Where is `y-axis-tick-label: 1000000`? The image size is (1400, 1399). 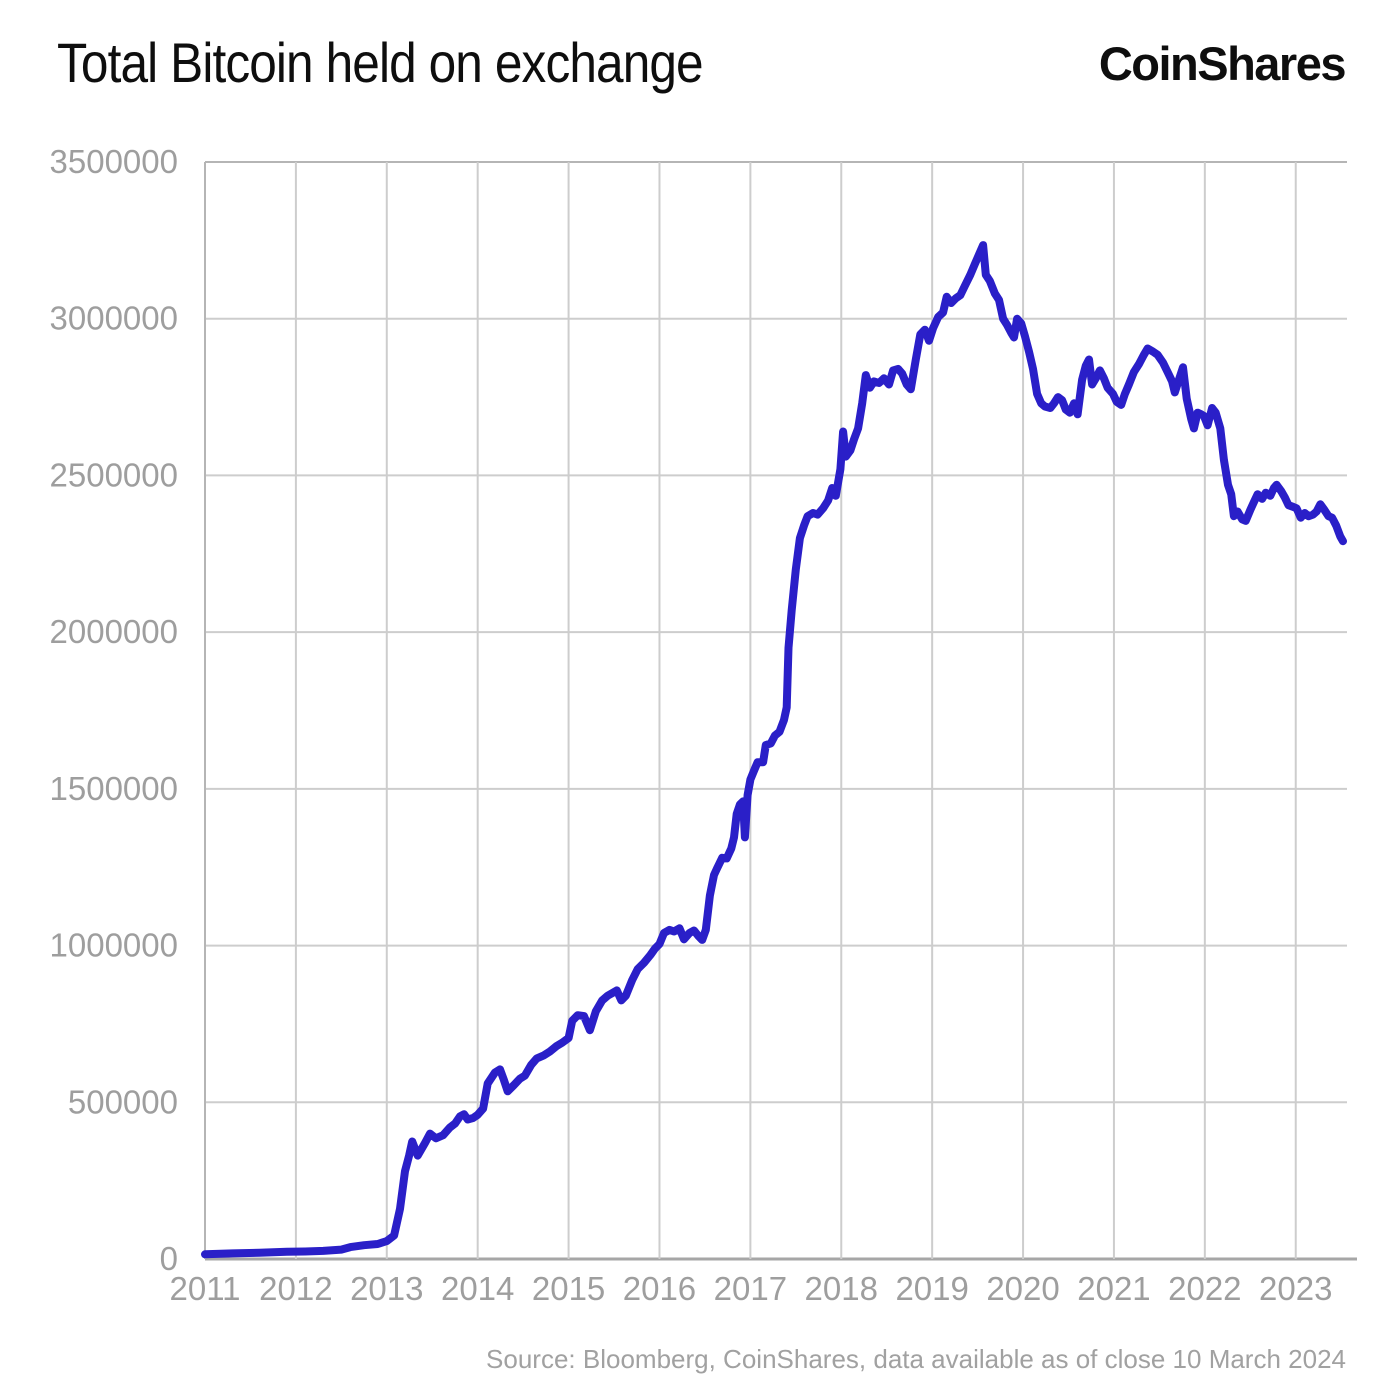 y-axis-tick-label: 1000000 is located at coordinates (114, 945).